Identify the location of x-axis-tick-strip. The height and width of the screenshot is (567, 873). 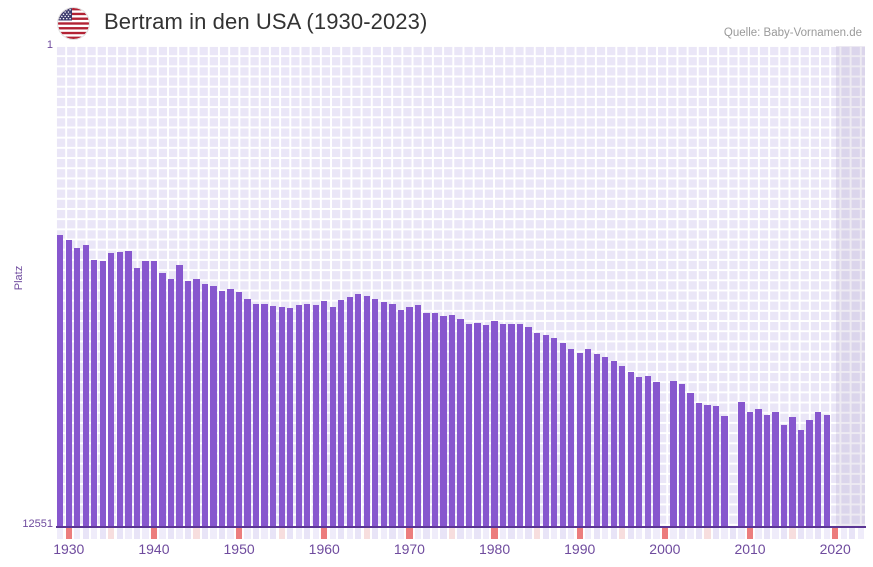
(460, 533).